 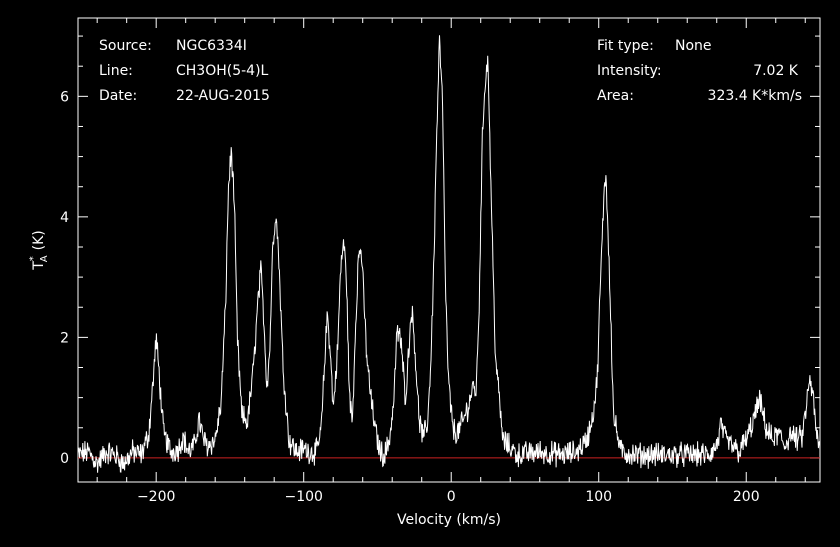 I want to click on area-value: 323.4 K*km/s, so click(x=755, y=96).